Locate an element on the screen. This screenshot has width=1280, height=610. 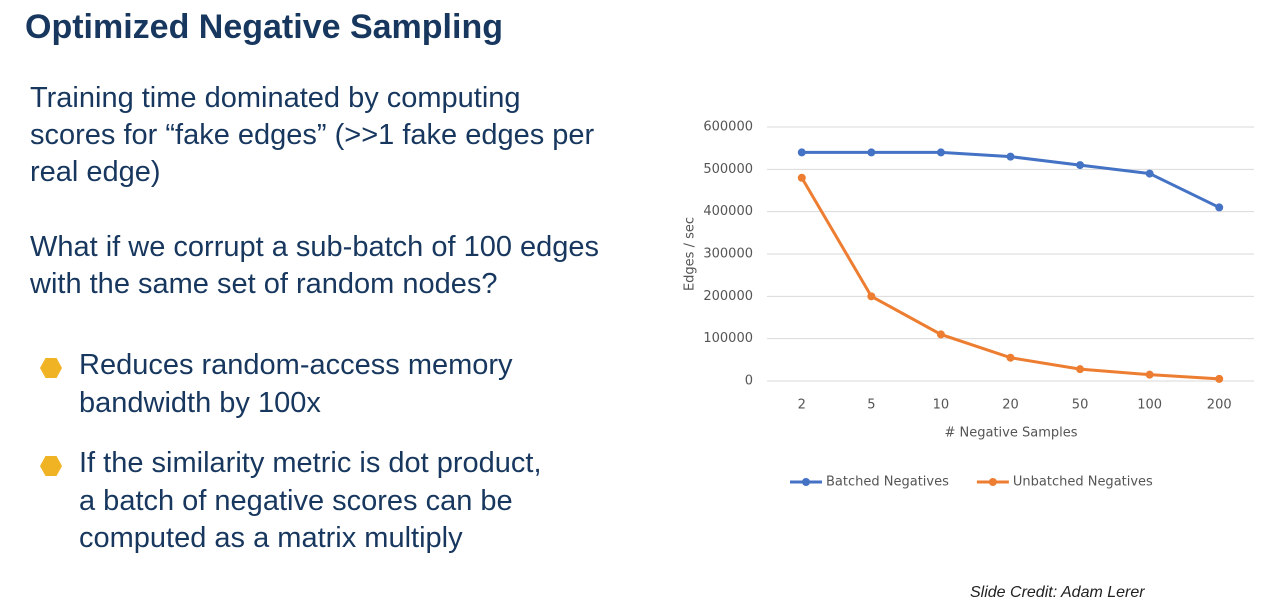
y-tick-label: 600000 is located at coordinates (728, 127).